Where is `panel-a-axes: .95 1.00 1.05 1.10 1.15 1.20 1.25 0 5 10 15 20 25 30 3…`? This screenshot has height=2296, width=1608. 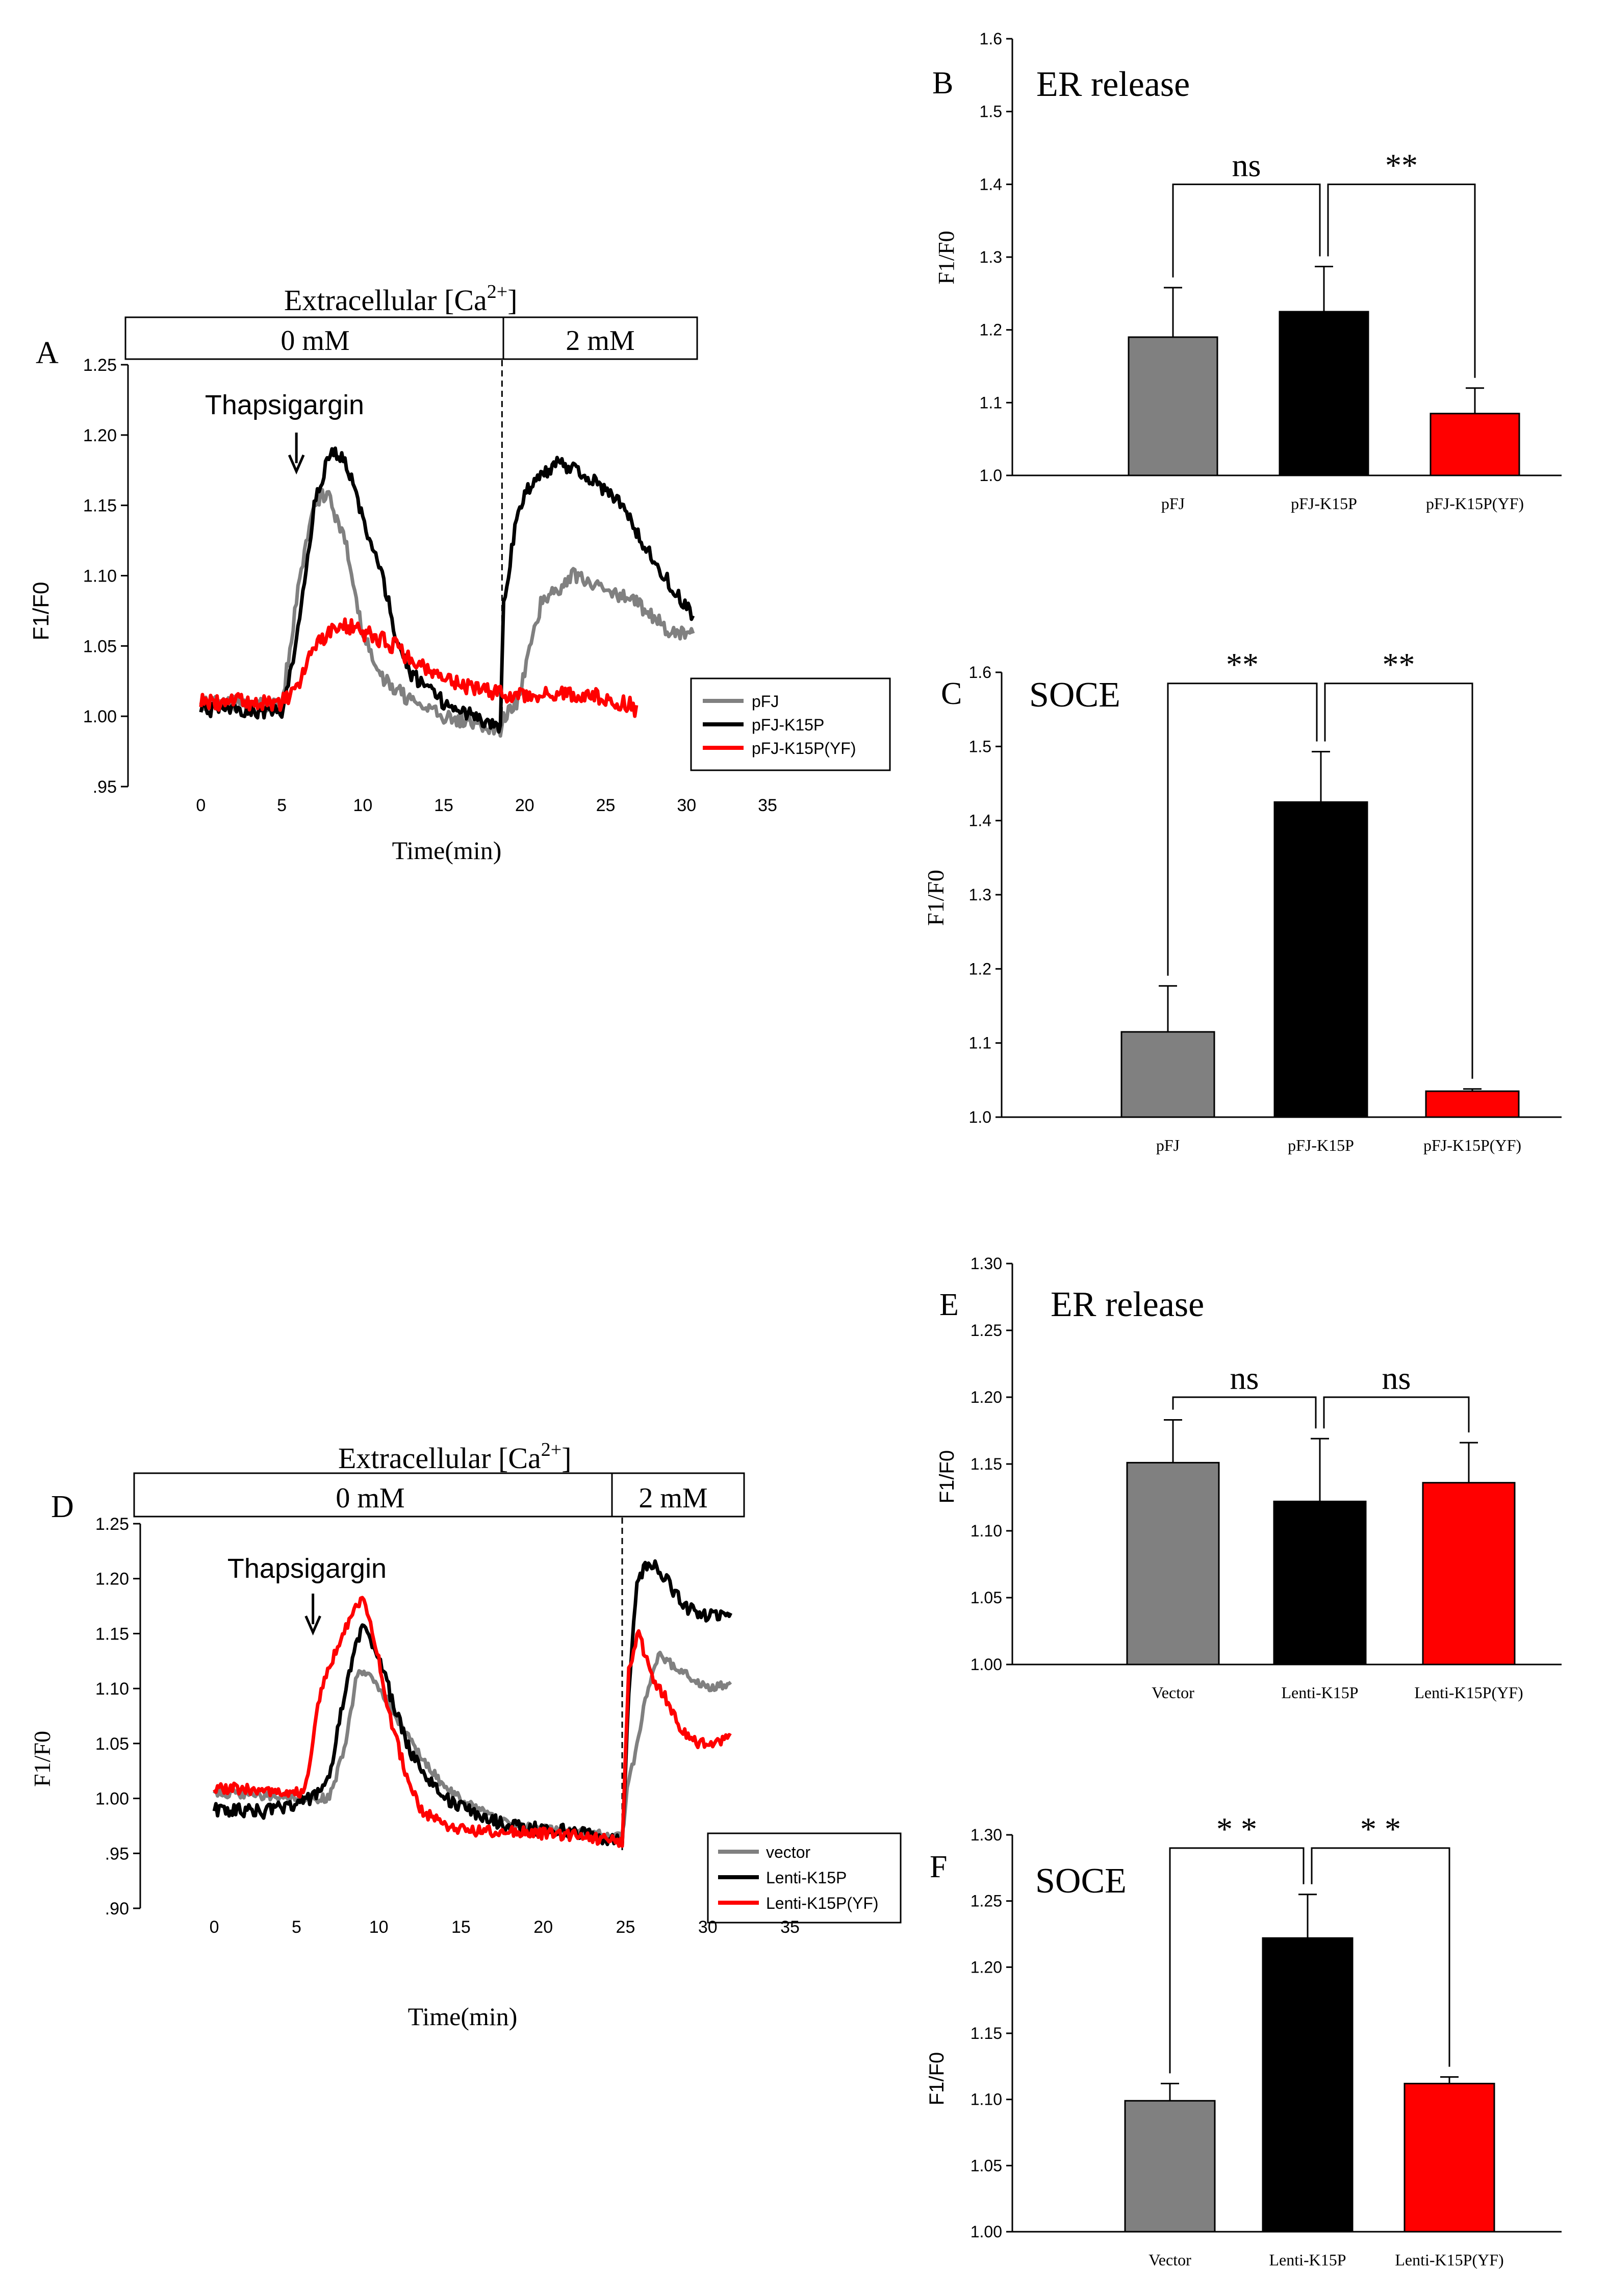 panel-a-axes: .95 1.00 1.05 1.10 1.15 1.20 1.25 0 5 10 15 20 25 30 3… is located at coordinates (430, 586).